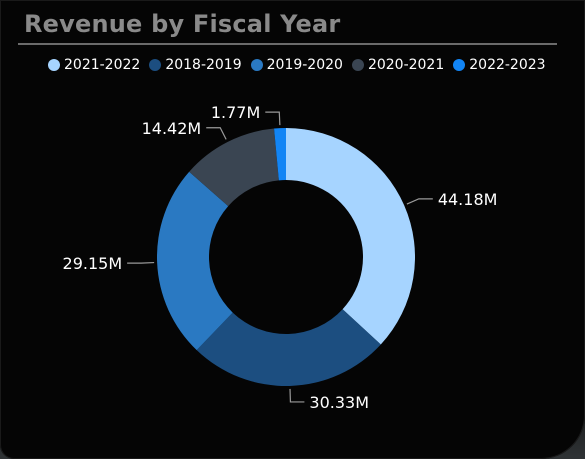 The height and width of the screenshot is (459, 585). Describe the element at coordinates (287, 44) in the screenshot. I see `title-divider` at that location.